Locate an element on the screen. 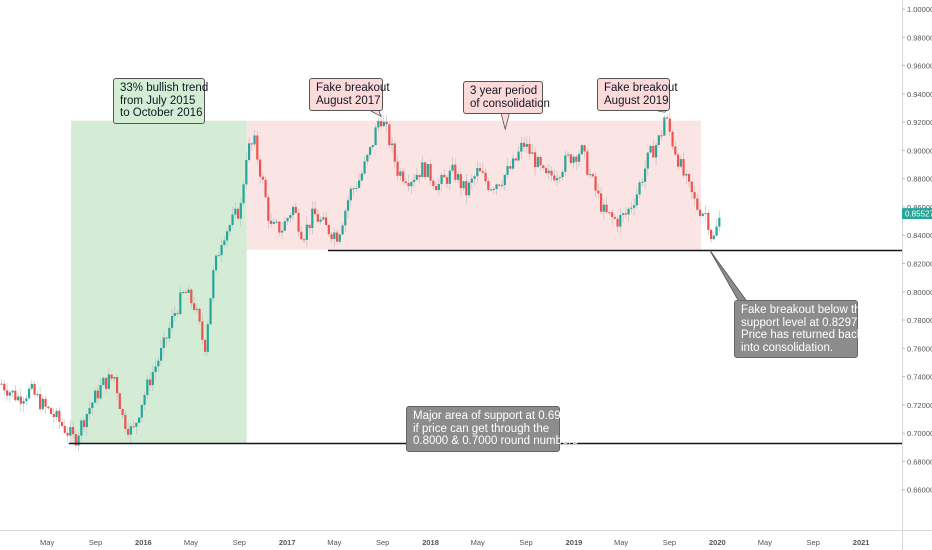 The image size is (932, 550). y-tick-label: 0.66000 is located at coordinates (919, 490).